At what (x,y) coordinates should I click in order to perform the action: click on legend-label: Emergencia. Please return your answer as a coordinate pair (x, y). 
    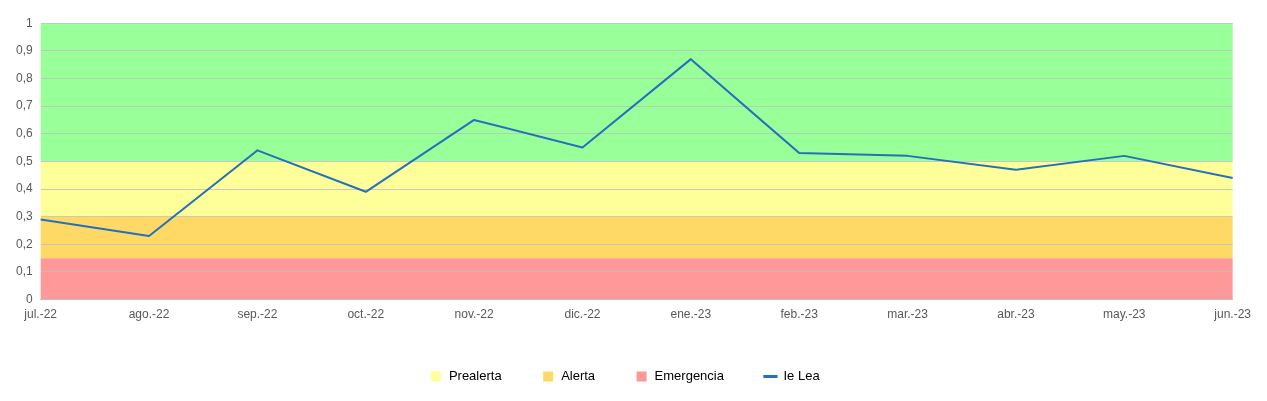
    Looking at the image, I should click on (689, 376).